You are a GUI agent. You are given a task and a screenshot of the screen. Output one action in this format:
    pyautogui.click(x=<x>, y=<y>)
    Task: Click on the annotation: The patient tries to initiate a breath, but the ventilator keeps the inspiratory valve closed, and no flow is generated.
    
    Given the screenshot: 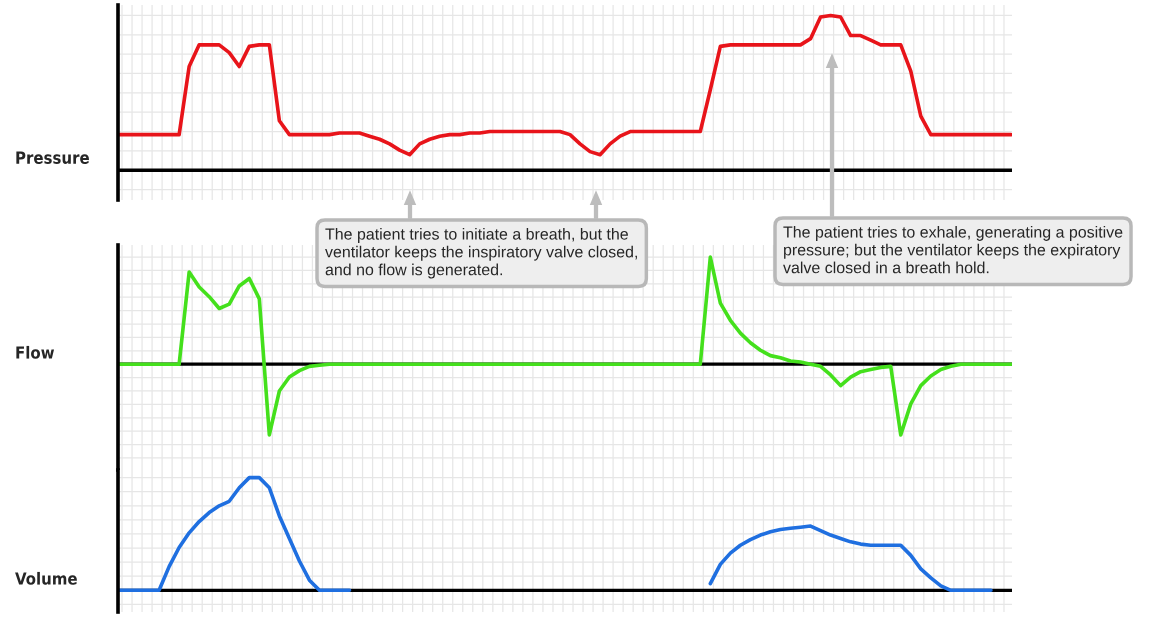 What is the action you would take?
    pyautogui.click(x=481, y=253)
    